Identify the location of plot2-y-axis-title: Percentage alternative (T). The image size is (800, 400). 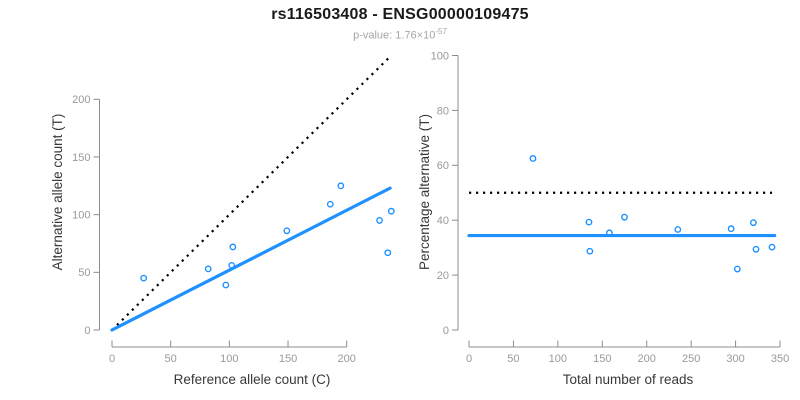
(424, 192).